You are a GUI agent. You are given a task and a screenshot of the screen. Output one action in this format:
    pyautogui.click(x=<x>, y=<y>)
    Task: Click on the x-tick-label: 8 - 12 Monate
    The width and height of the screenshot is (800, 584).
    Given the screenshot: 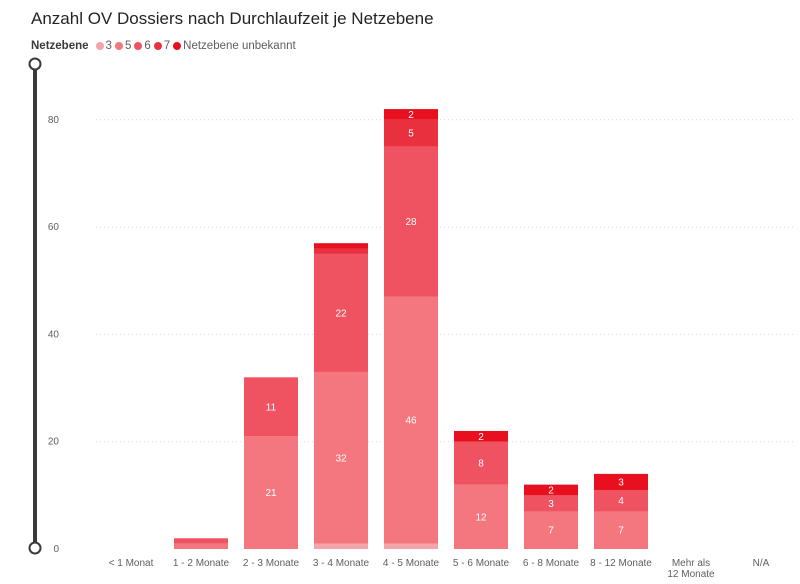 What is the action you would take?
    pyautogui.click(x=621, y=563)
    